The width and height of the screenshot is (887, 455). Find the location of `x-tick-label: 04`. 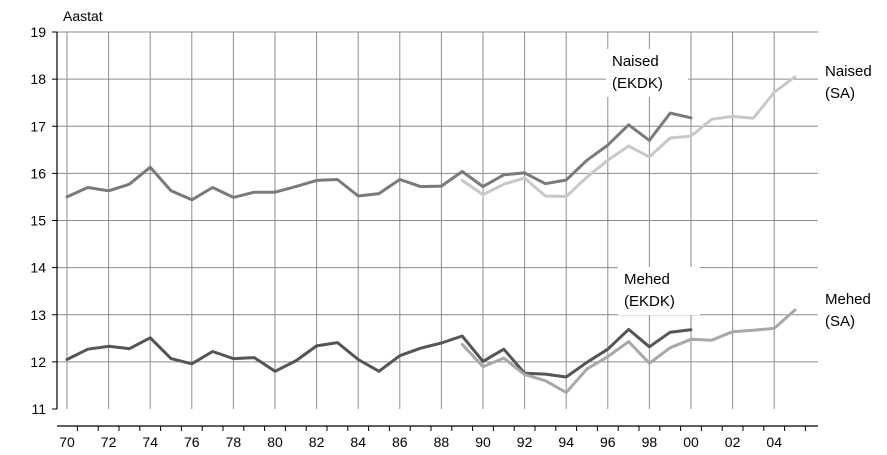

x-tick-label: 04 is located at coordinates (774, 442).